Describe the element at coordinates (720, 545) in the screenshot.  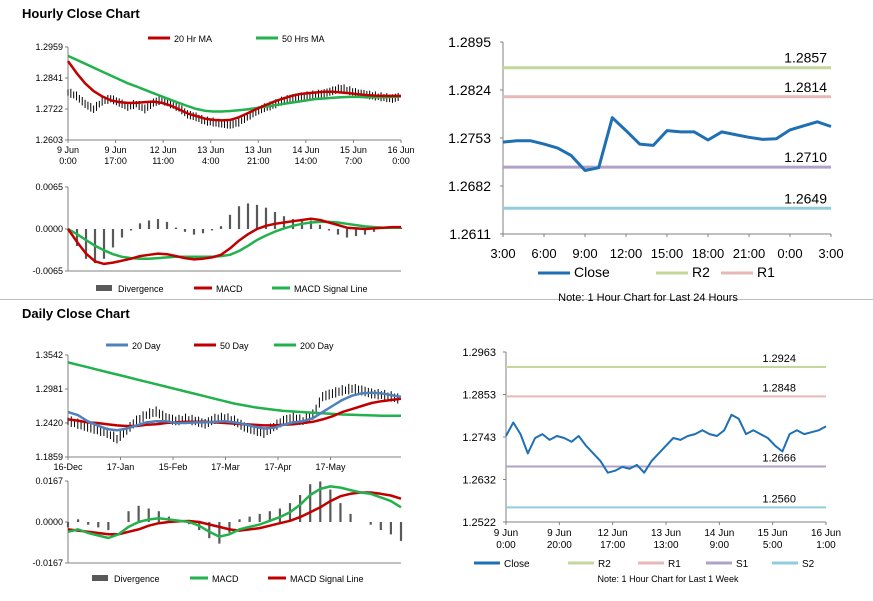
I see `x-tick-label: 9:00` at that location.